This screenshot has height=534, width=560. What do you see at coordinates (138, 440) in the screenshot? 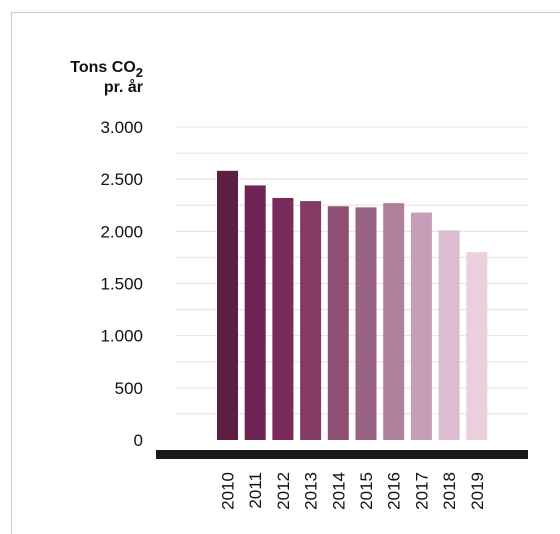
I see `y-tick-label: 0` at bounding box center [138, 440].